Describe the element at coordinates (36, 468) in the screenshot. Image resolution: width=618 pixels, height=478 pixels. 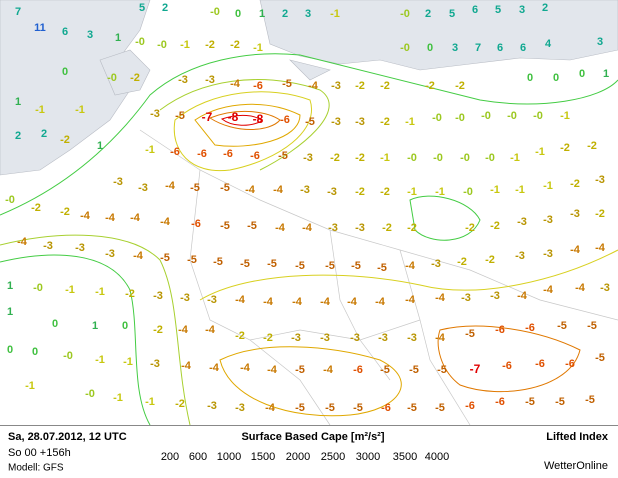
I see `model: Modell: GFS` at that location.